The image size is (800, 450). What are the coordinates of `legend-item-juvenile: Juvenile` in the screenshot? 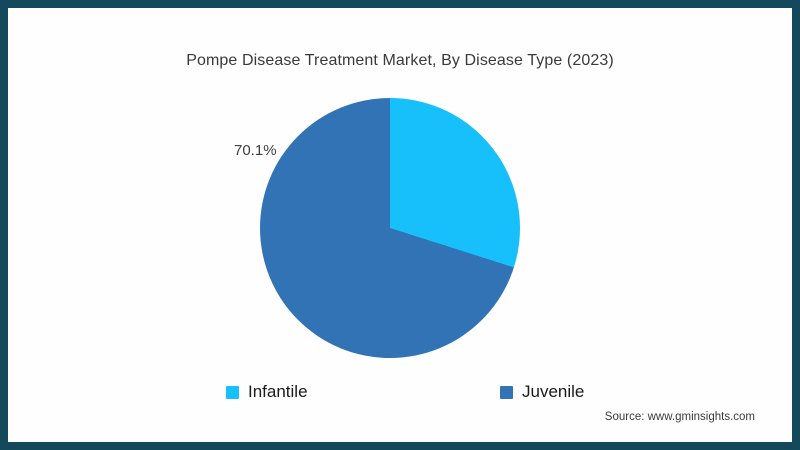 It's located at (542, 392).